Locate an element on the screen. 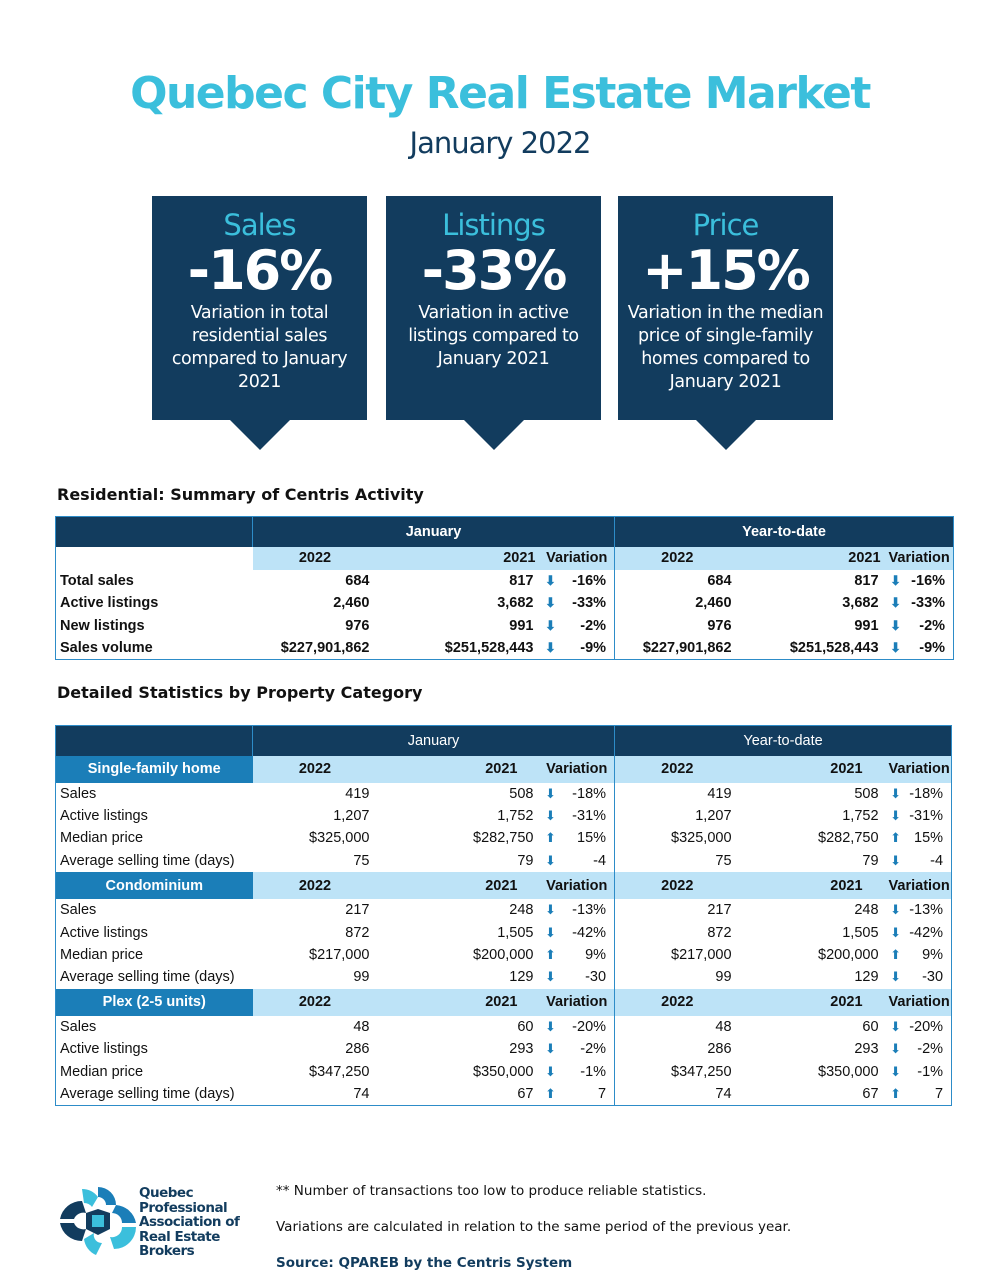  value-2022: 1,207 is located at coordinates (677, 816).